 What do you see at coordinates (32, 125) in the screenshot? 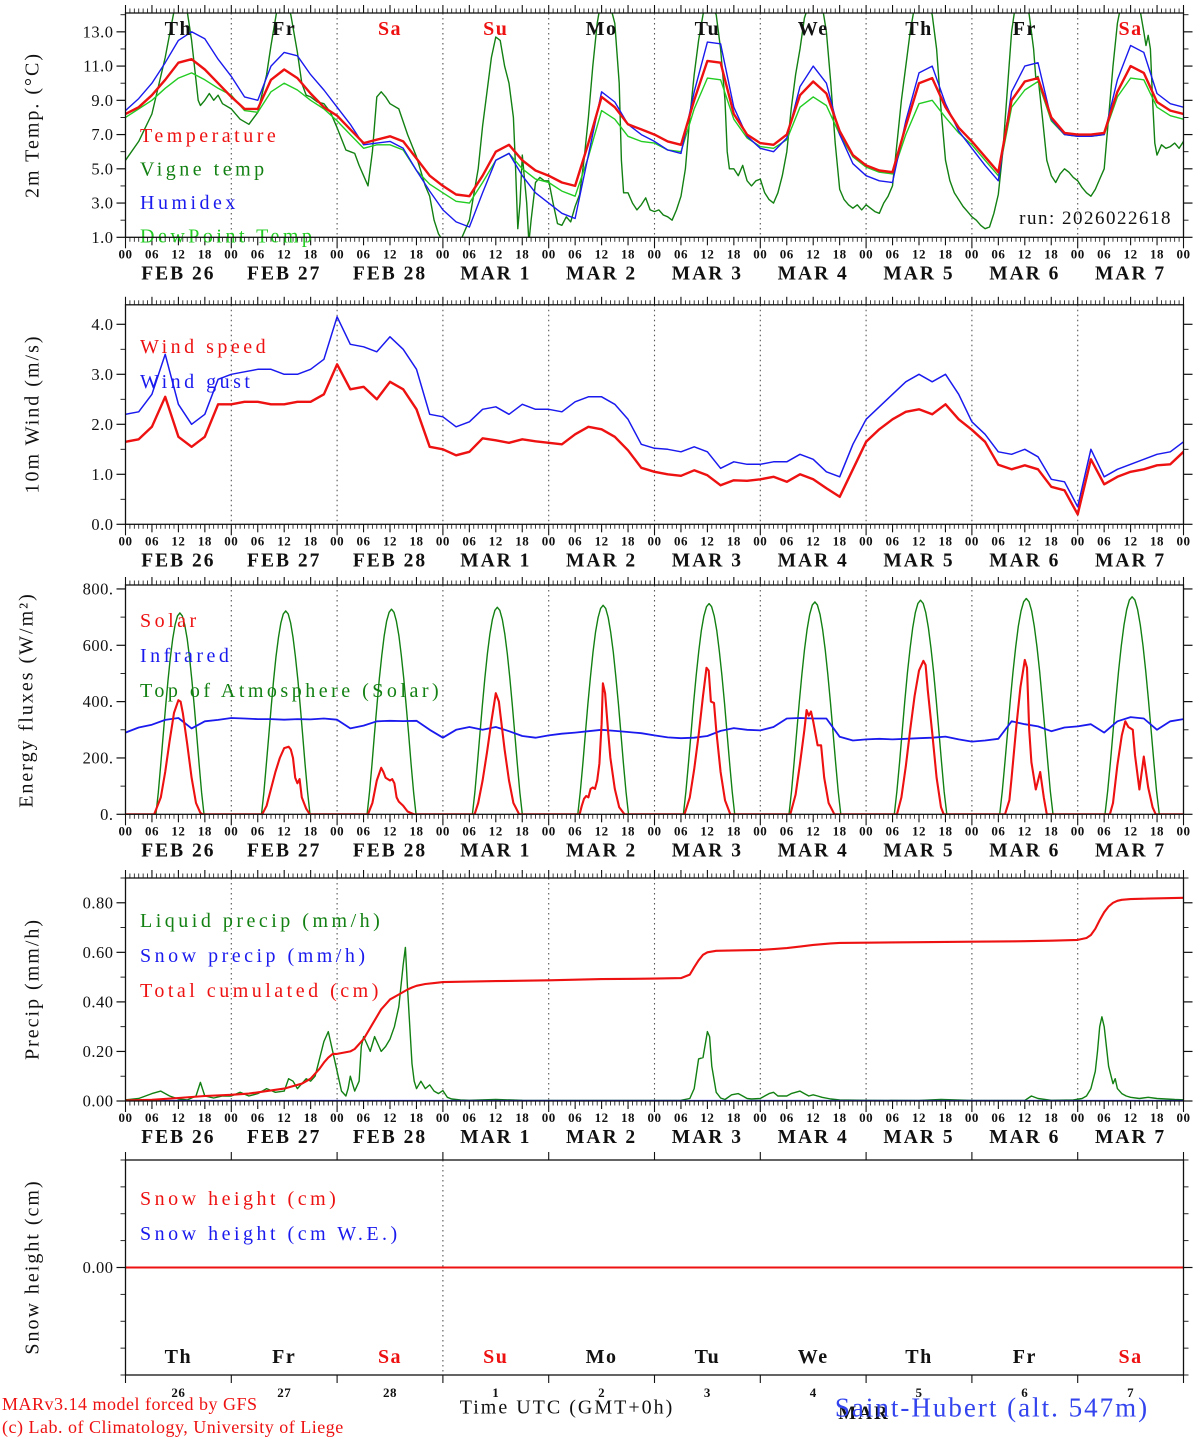
I see `y-axis-title-temperature: 2m Temp. (°C)` at bounding box center [32, 125].